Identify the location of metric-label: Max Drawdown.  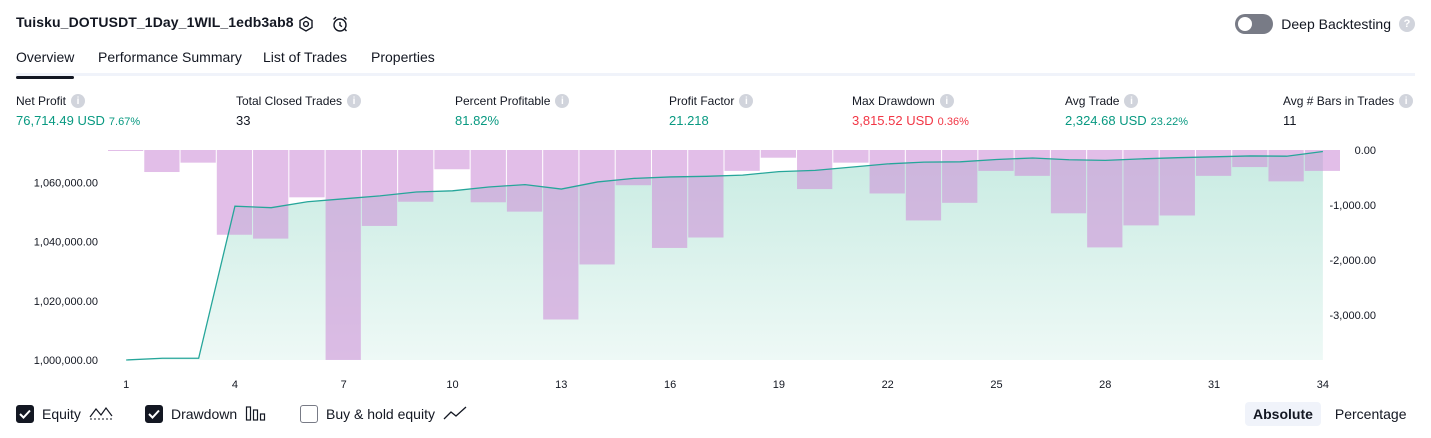
(893, 101).